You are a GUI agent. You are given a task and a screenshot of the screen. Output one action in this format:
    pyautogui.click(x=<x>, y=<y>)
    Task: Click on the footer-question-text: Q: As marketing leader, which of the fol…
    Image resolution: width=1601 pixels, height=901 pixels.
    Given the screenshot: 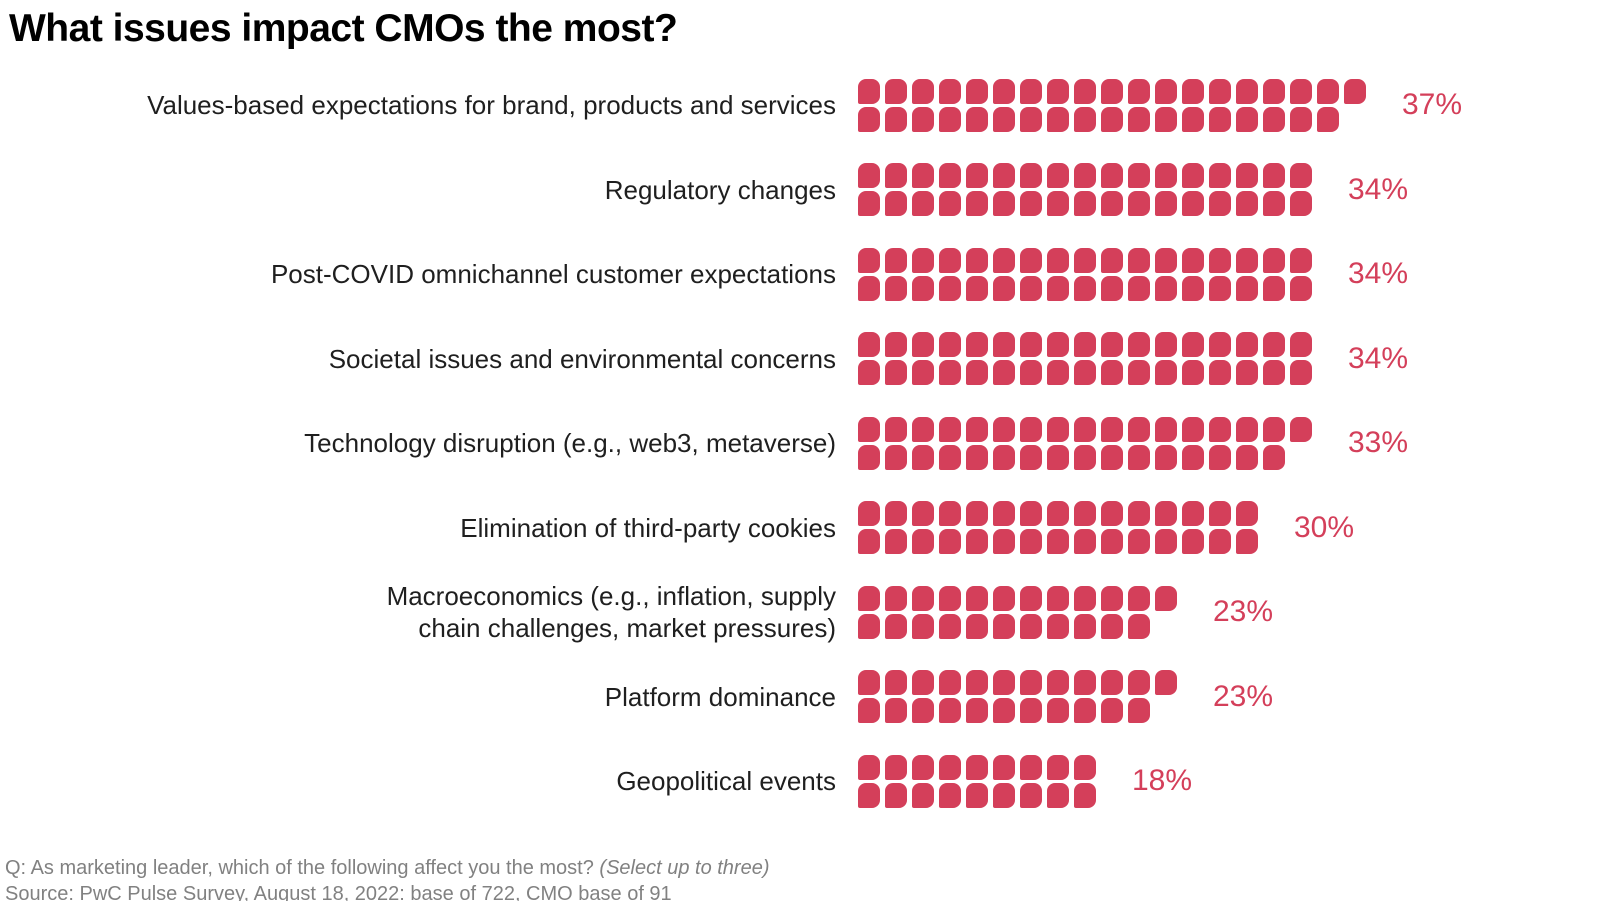 What is the action you would take?
    pyautogui.click(x=302, y=867)
    